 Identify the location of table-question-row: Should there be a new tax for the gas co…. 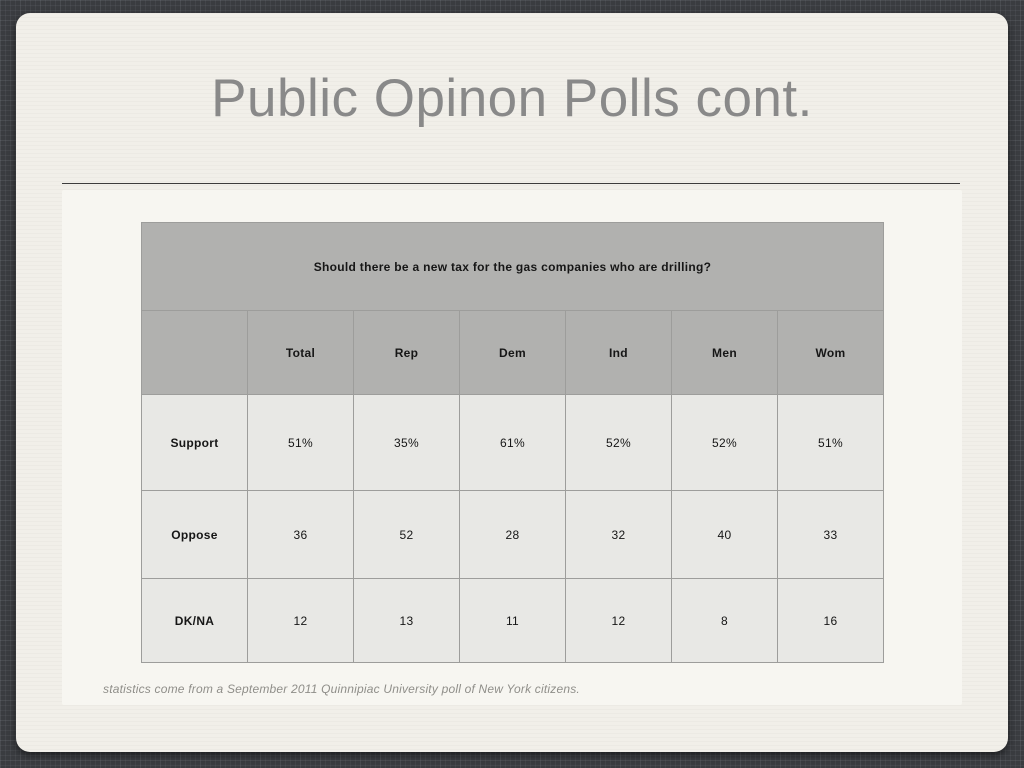
(512, 266).